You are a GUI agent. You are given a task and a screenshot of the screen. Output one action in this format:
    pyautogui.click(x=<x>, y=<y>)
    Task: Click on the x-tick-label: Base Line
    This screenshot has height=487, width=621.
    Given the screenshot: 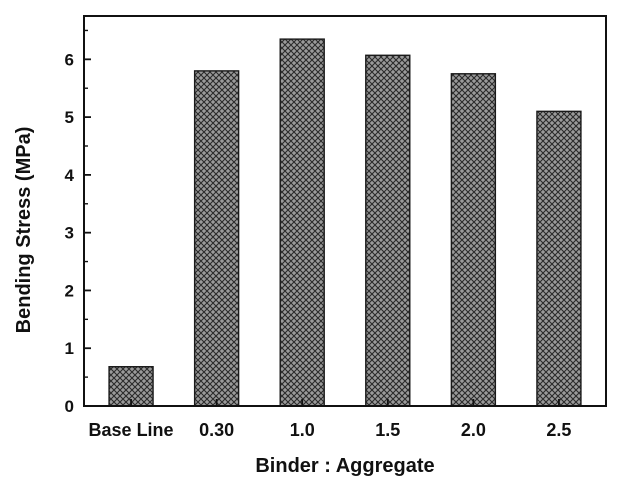 What is the action you would take?
    pyautogui.click(x=131, y=430)
    